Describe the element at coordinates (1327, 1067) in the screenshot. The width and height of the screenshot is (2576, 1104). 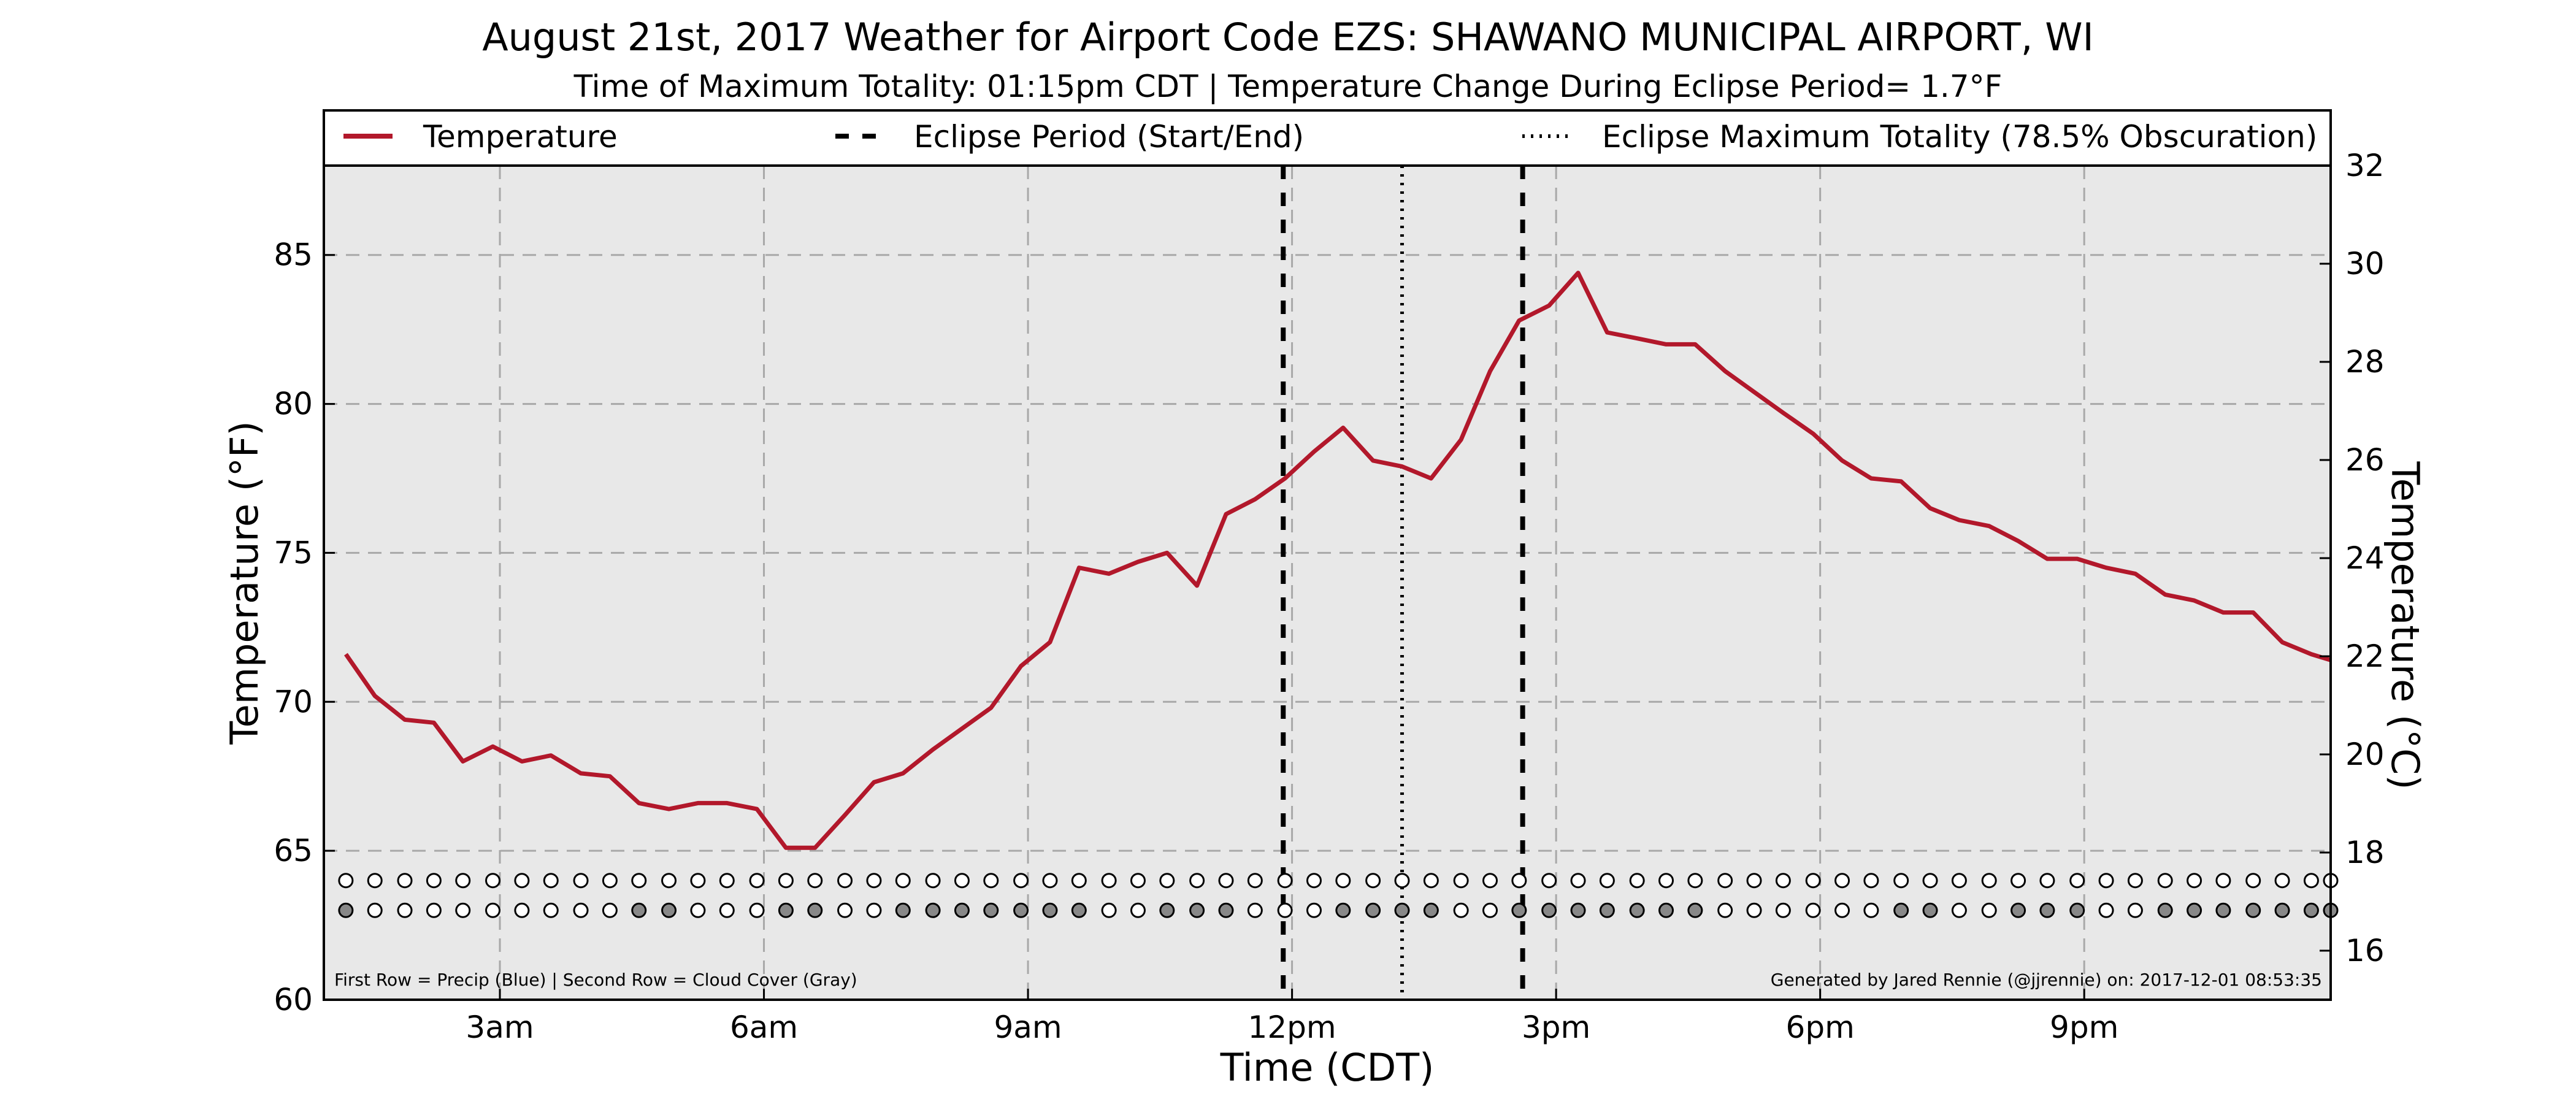
I see `x-axis-label: Time (CDT)` at that location.